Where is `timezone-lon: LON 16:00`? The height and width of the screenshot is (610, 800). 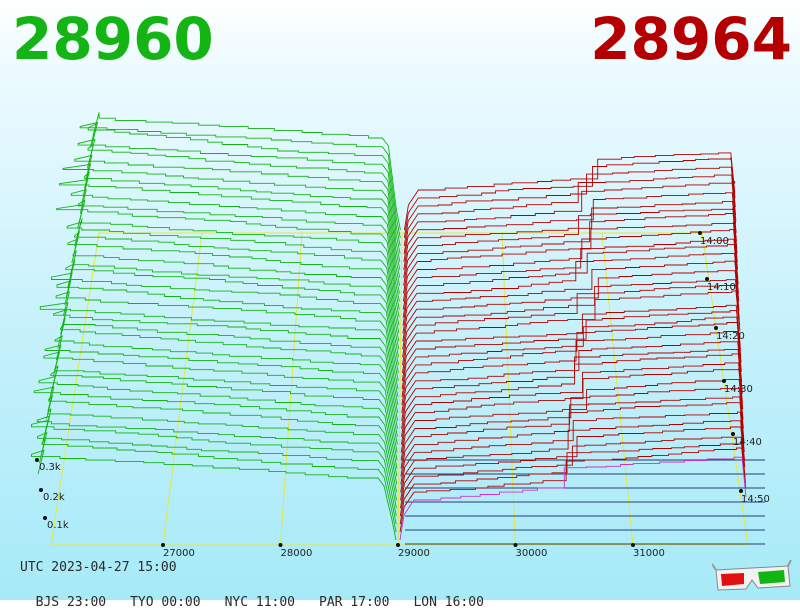
timezone-lon: LON 16:00 is located at coordinates (448, 602).